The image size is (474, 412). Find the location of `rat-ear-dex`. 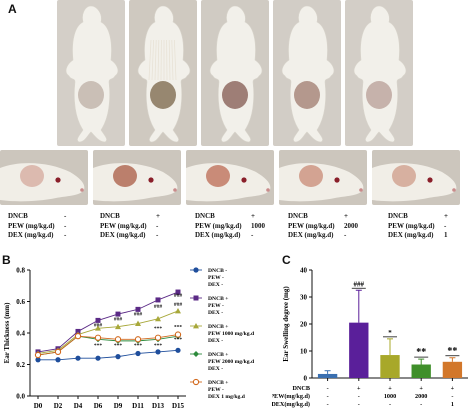

rat-ear-dex is located at coordinates (416, 177).